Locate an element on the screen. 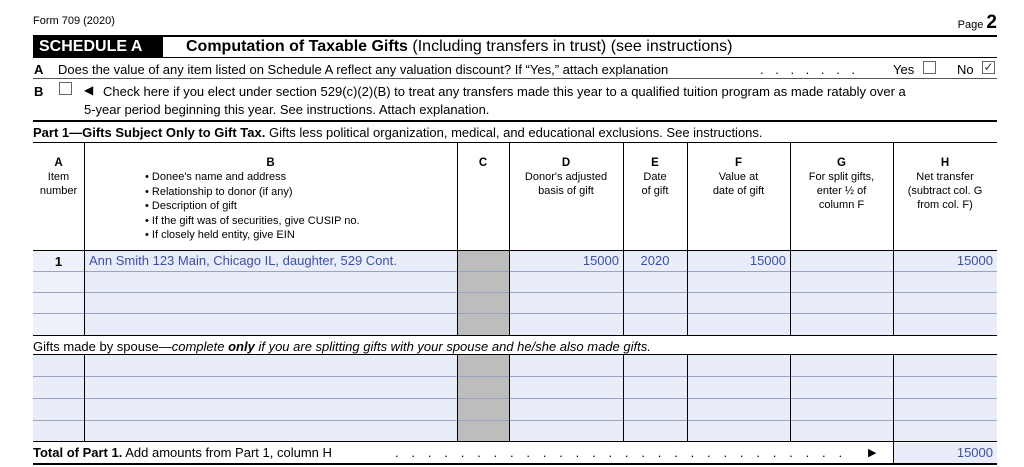 The height and width of the screenshot is (467, 1024). col-f-header: F Value at date of gift is located at coordinates (738, 177).